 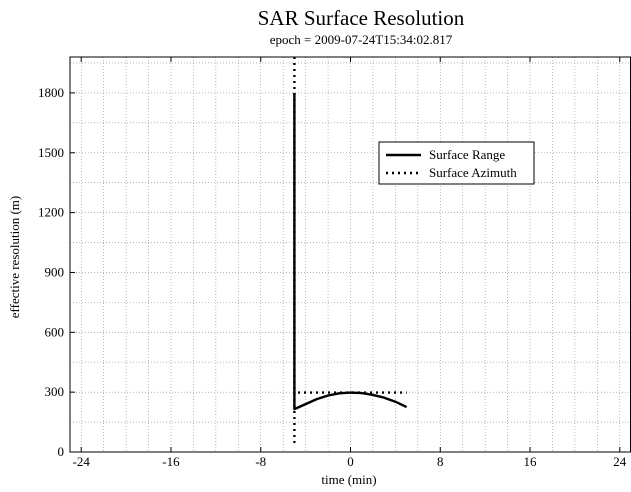 I want to click on x-tick-label: 8, so click(x=440, y=461).